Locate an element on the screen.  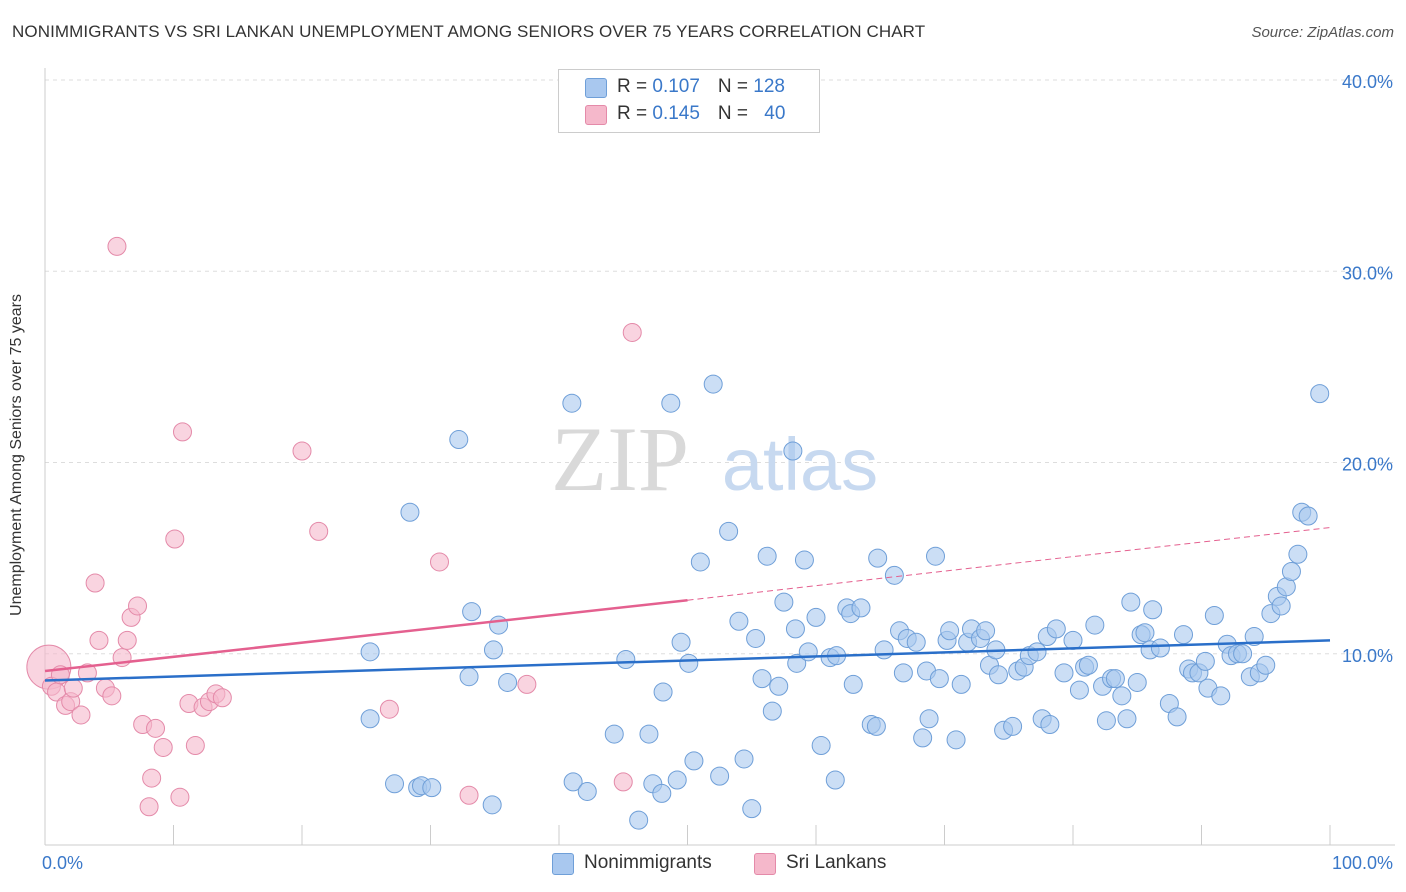
y-tick-label: 20.0% is located at coordinates (1367, 465).